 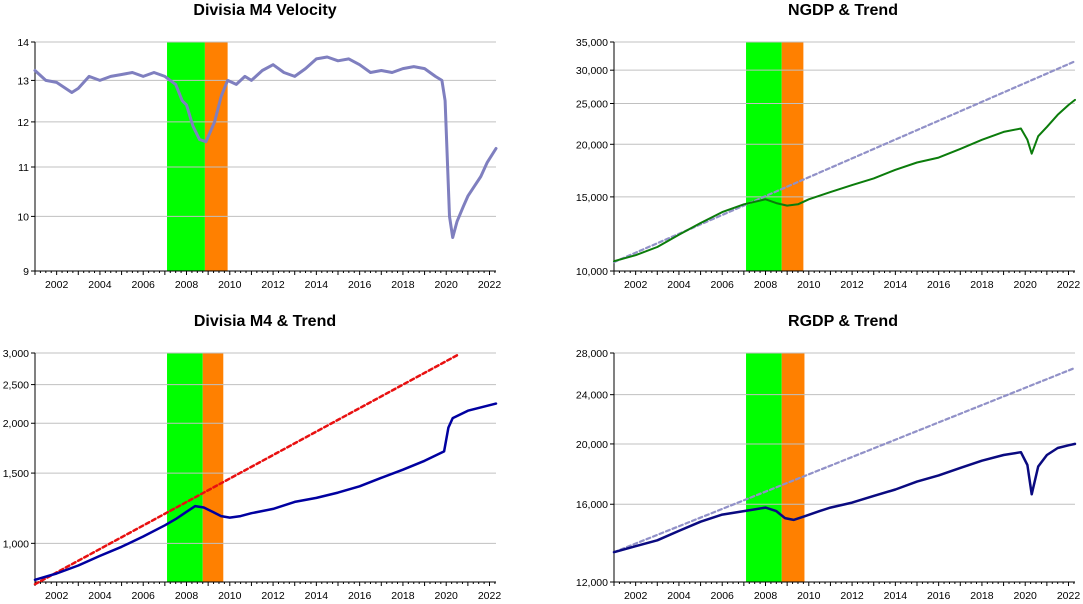 I want to click on y-tick-label: 30,000, so click(x=592, y=71).